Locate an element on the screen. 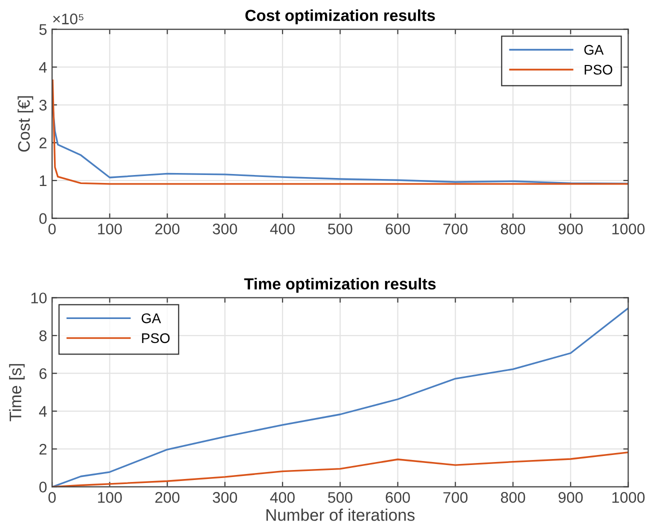 This screenshot has width=651, height=532. y-tick-label: 1 is located at coordinates (43, 181).